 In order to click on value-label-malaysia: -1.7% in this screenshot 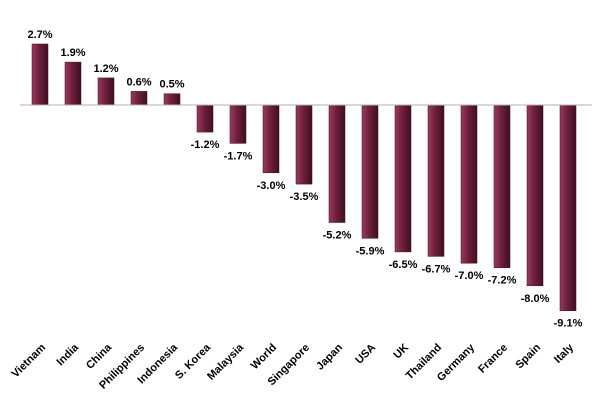, I will do `click(238, 156)`.